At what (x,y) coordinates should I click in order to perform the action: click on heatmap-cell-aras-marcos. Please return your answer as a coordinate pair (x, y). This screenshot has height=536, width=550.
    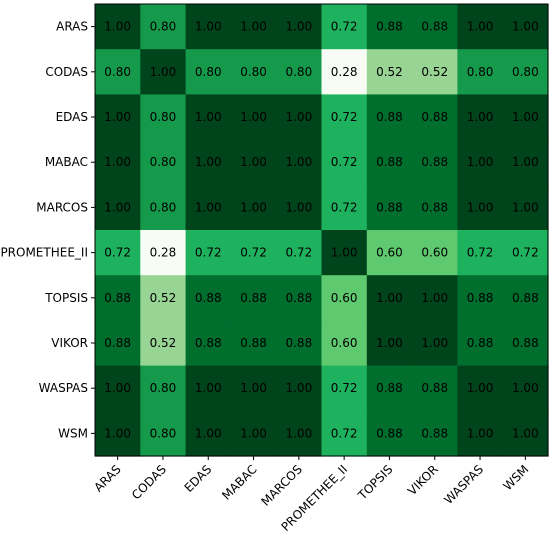
    Looking at the image, I should click on (299, 27).